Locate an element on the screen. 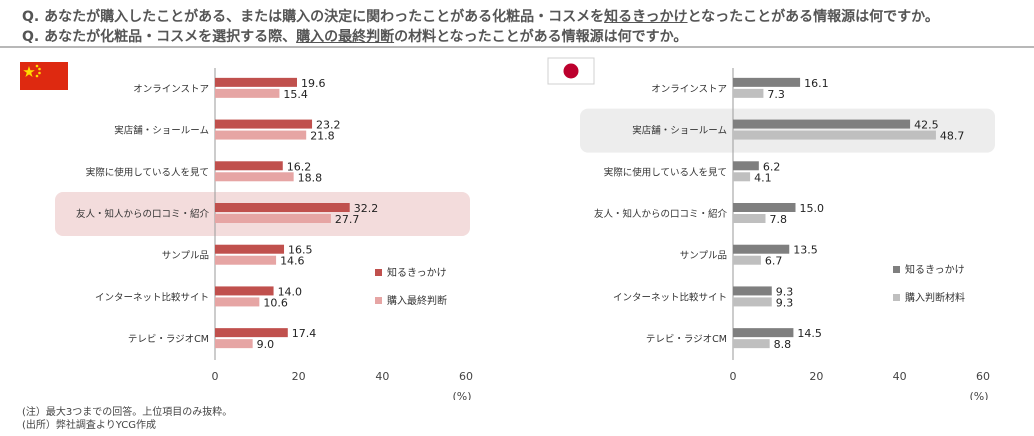 This screenshot has width=1034, height=436. china-category-label: 実店舗・ショールーム is located at coordinates (161, 131).